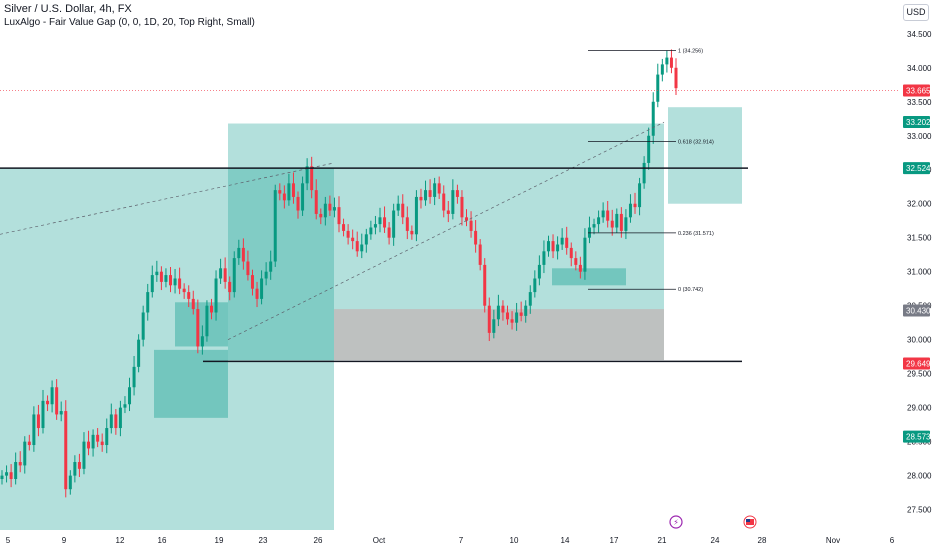 This screenshot has width=932, height=550. I want to click on y-tick-label: 29.000, so click(919, 408).